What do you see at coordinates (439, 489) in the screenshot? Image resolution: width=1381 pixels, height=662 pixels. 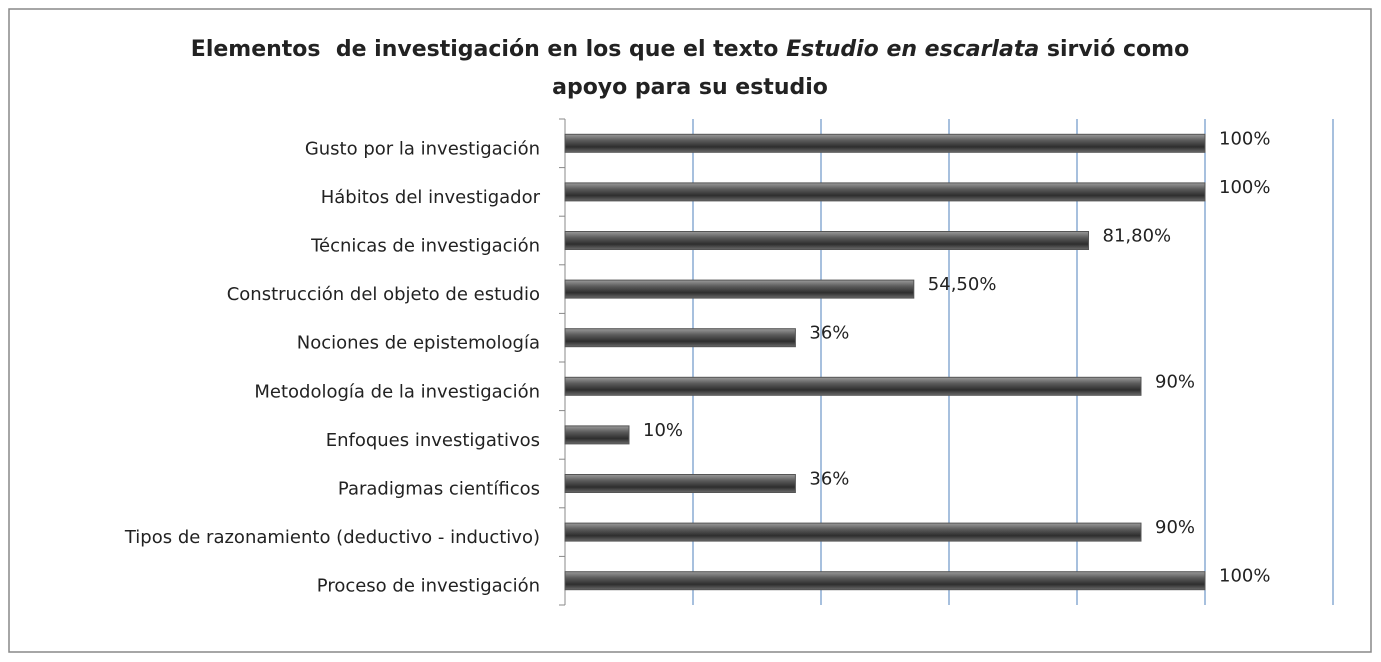 I see `y-tick-label: Paradigmas científicos` at bounding box center [439, 489].